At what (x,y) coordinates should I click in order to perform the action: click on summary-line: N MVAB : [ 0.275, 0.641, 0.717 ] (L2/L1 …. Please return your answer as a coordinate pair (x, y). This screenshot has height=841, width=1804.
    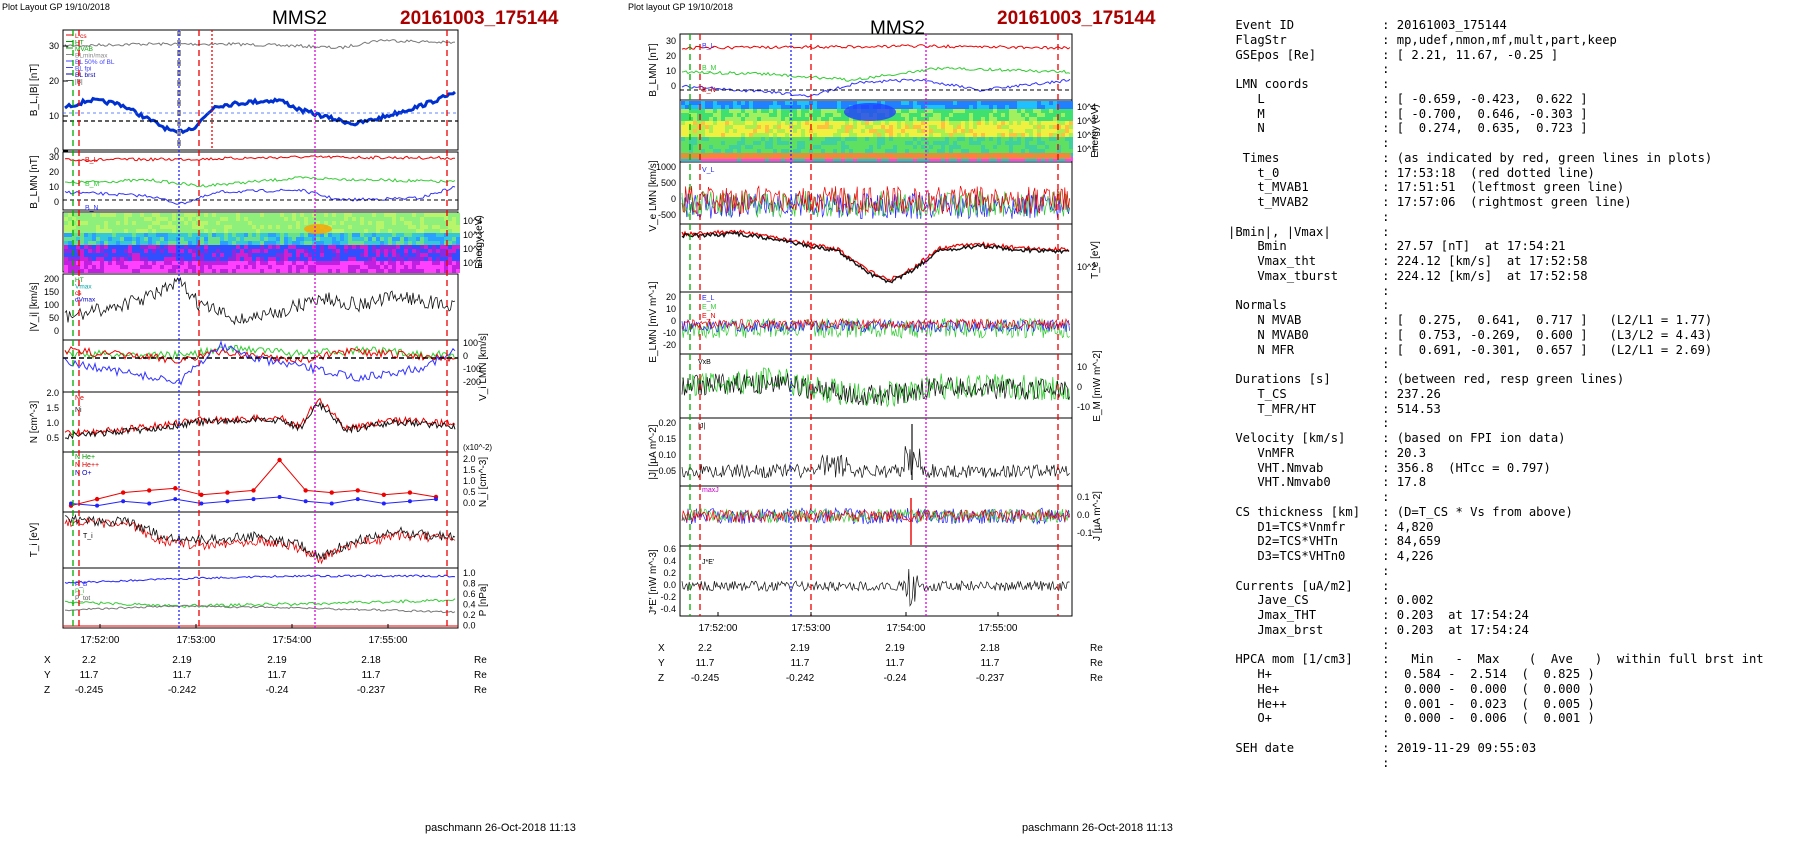
    Looking at the image, I should click on (1470, 320).